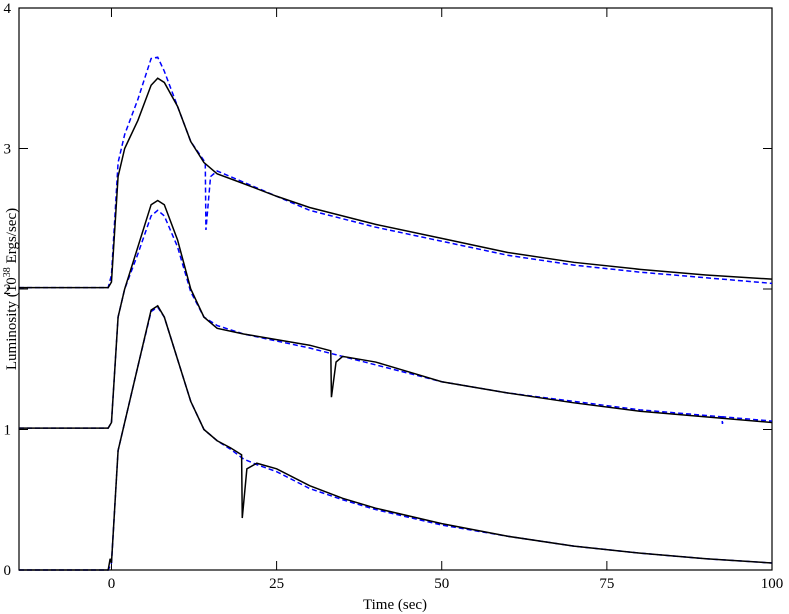  Describe the element at coordinates (7, 272) in the screenshot. I see `y-axis-label-sup: 38` at that location.